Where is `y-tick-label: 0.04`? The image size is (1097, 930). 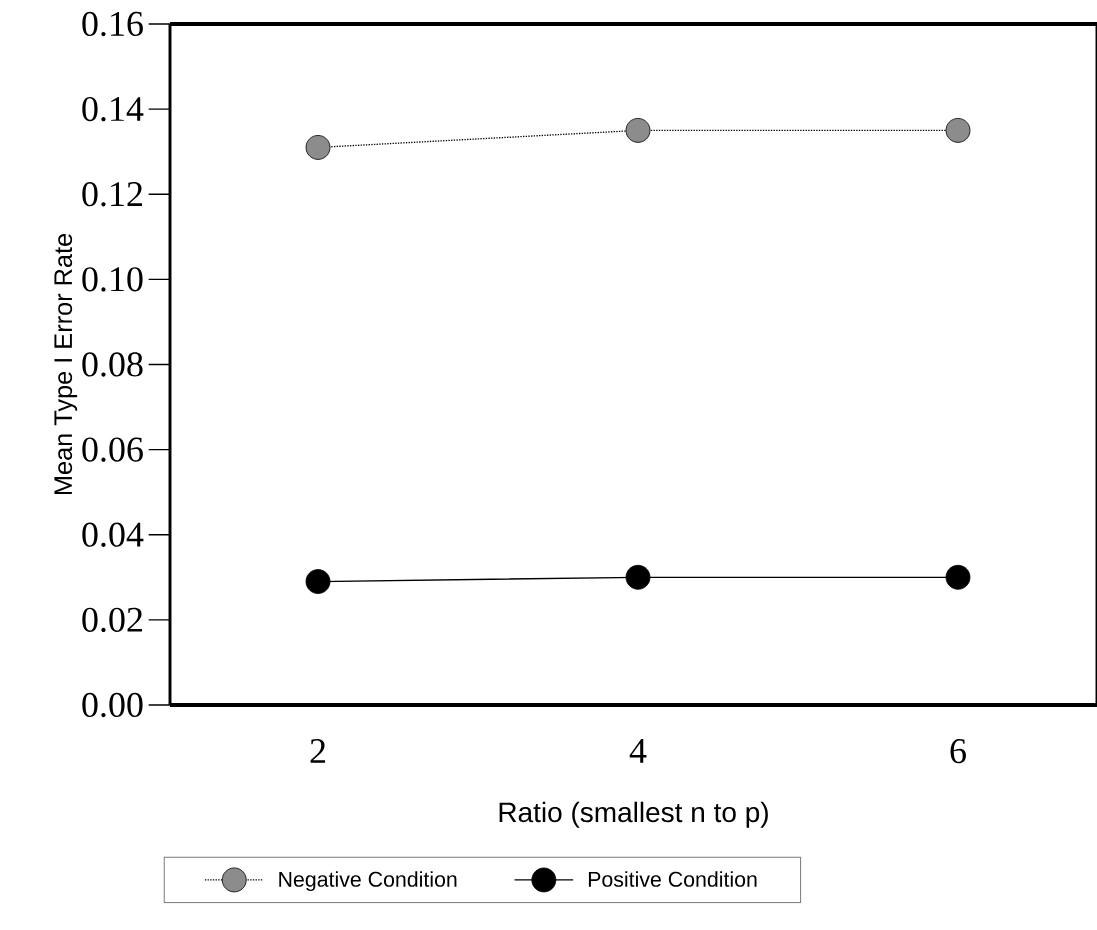 y-tick-label: 0.04 is located at coordinates (113, 534).